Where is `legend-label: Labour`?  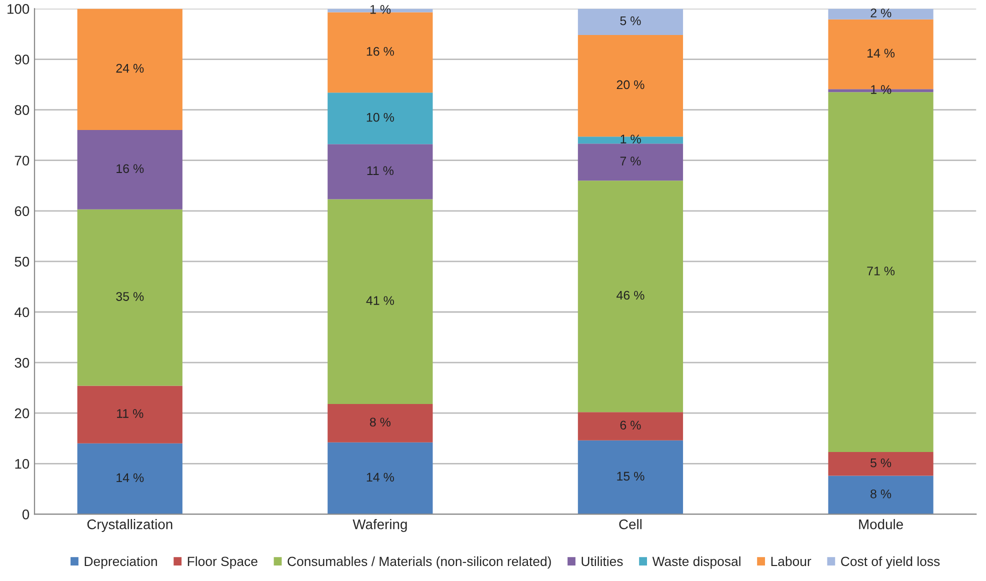 legend-label: Labour is located at coordinates (791, 561).